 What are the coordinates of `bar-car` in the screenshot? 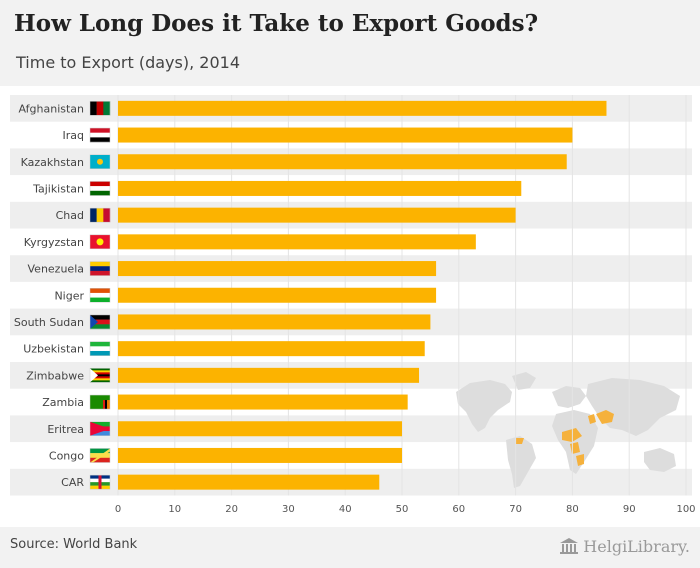 It's located at (249, 482).